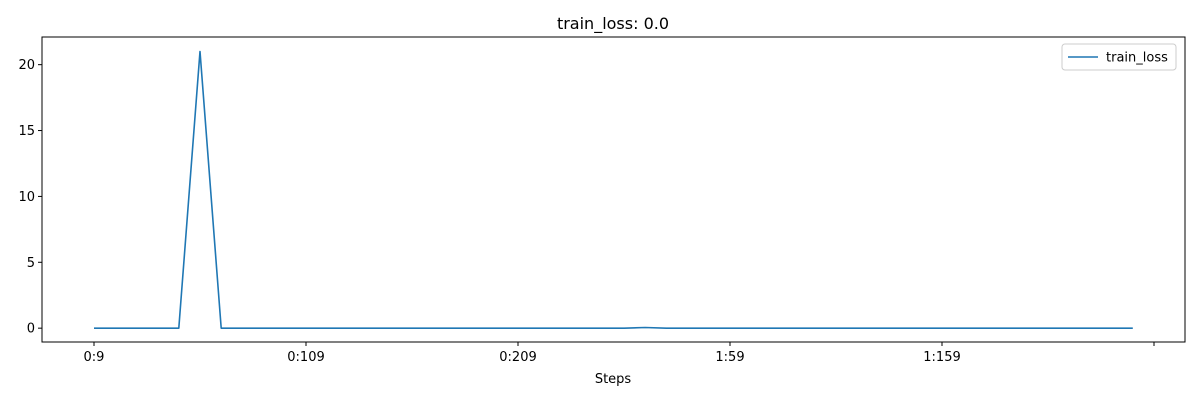  What do you see at coordinates (941, 357) in the screenshot?
I see `x-tick-label-4: 1:159` at bounding box center [941, 357].